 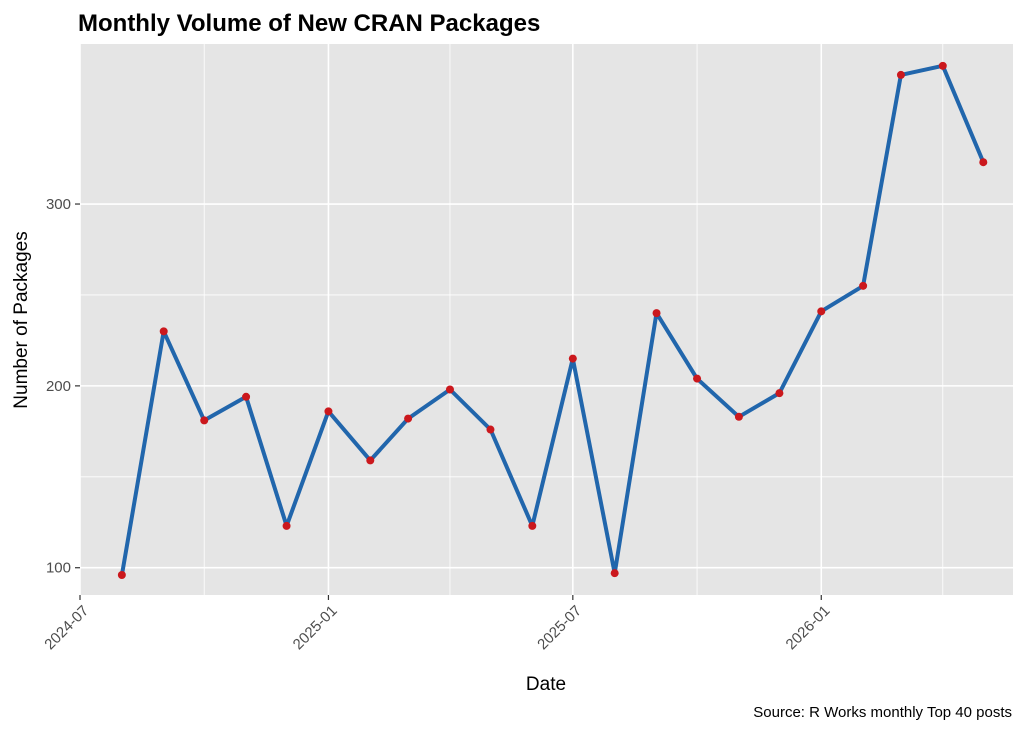 What do you see at coordinates (309, 23) in the screenshot?
I see `chart-title: Monthly Volume of New CRAN Packages` at bounding box center [309, 23].